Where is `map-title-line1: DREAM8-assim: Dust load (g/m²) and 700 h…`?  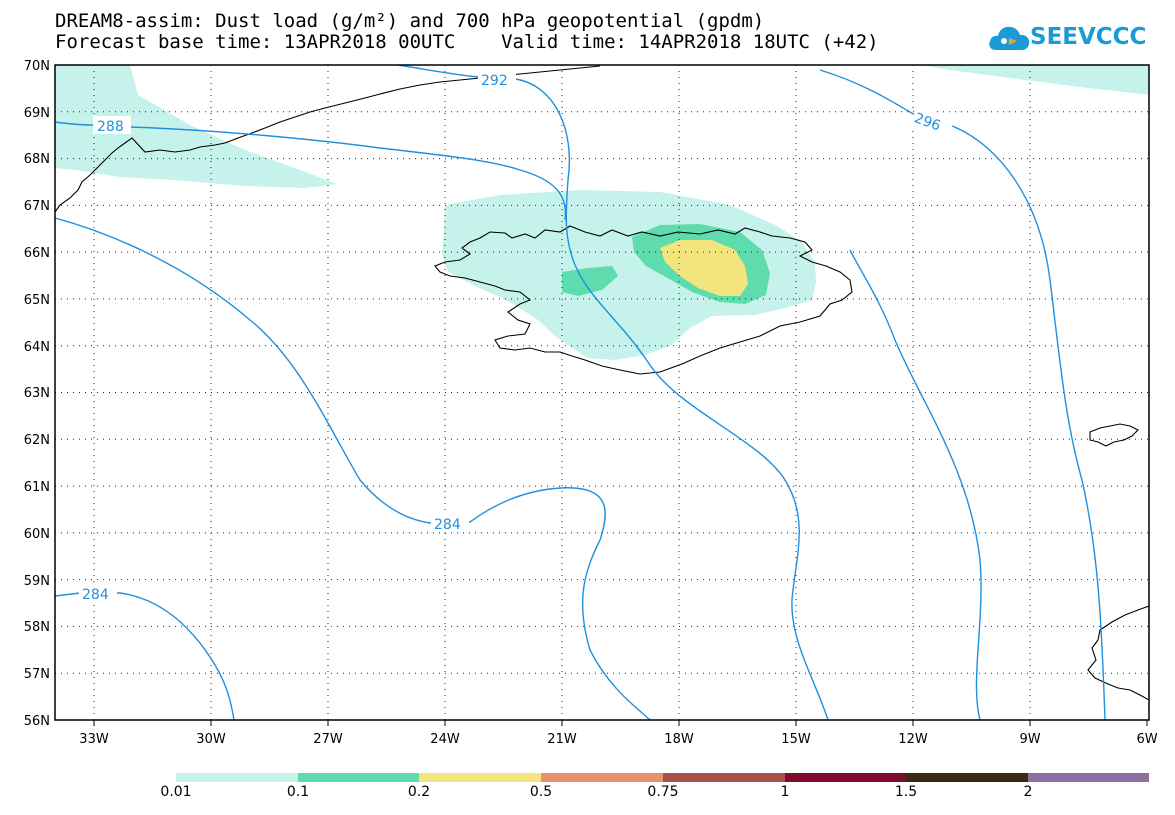
map-title-line1: DREAM8-assim: Dust load (g/m²) and 700 h… is located at coordinates (410, 21).